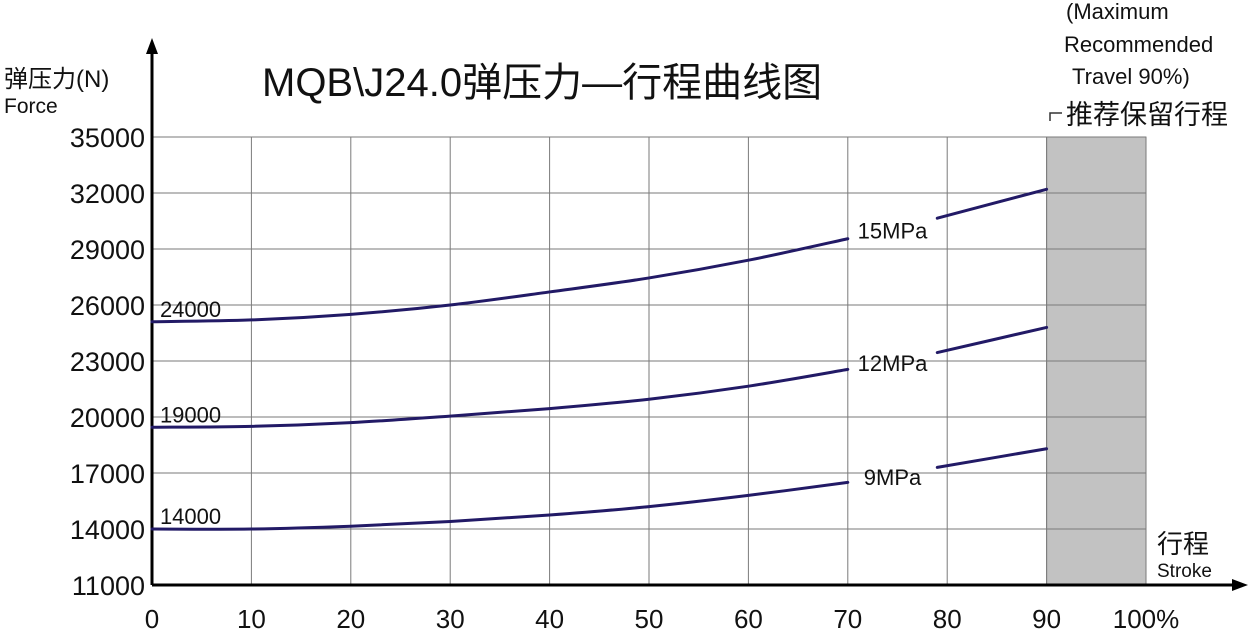 The height and width of the screenshot is (629, 1249). Describe the element at coordinates (893, 363) in the screenshot. I see `series-name-label: 12MPa` at that location.